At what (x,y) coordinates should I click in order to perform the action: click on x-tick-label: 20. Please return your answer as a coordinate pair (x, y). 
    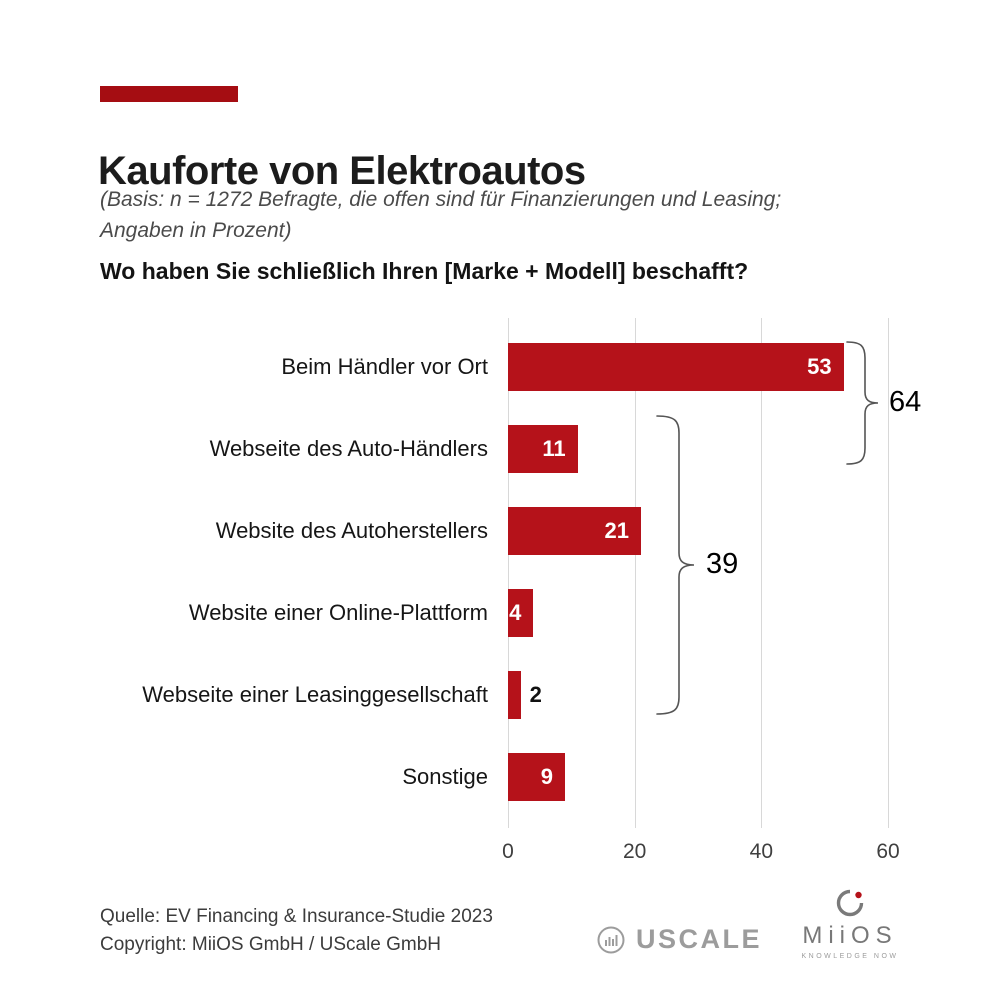
    Looking at the image, I should click on (634, 851).